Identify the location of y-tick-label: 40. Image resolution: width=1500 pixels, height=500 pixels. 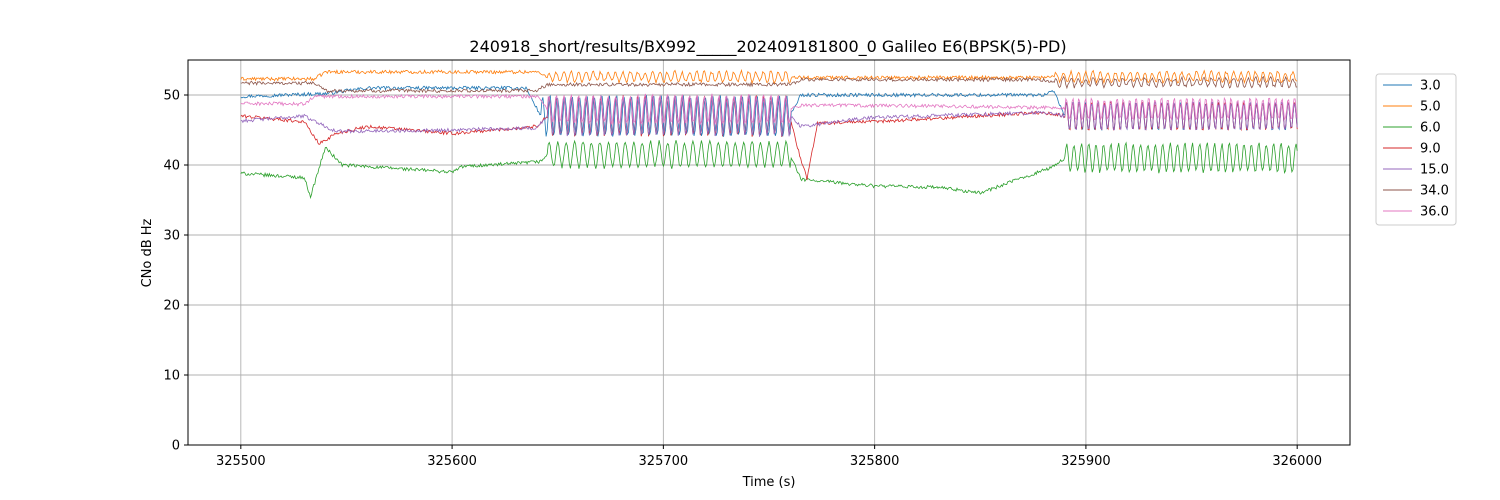
(171, 166).